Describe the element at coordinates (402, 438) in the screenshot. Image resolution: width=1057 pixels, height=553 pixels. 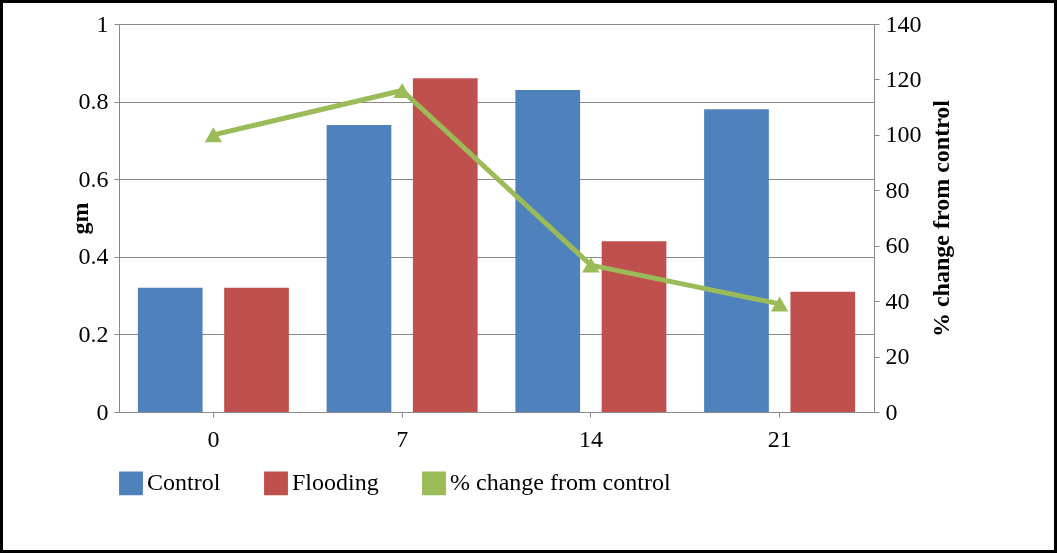
I see `x-tick-label: 7` at that location.